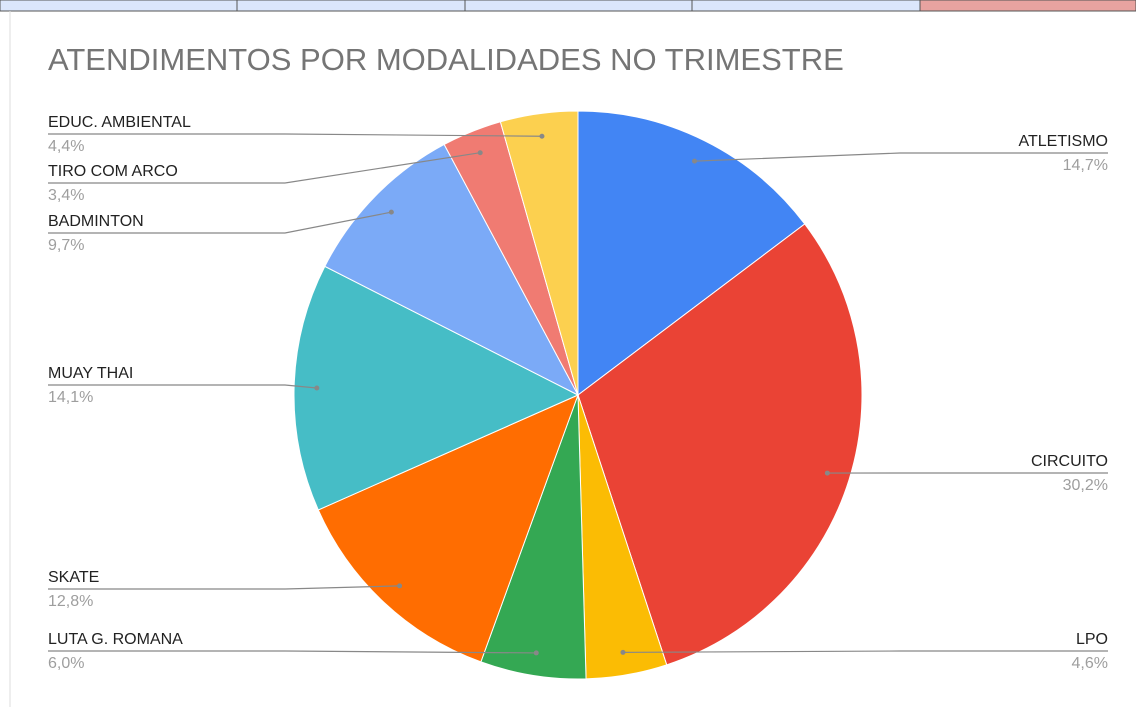  I want to click on slice-label: ATLETISMO, so click(1064, 141).